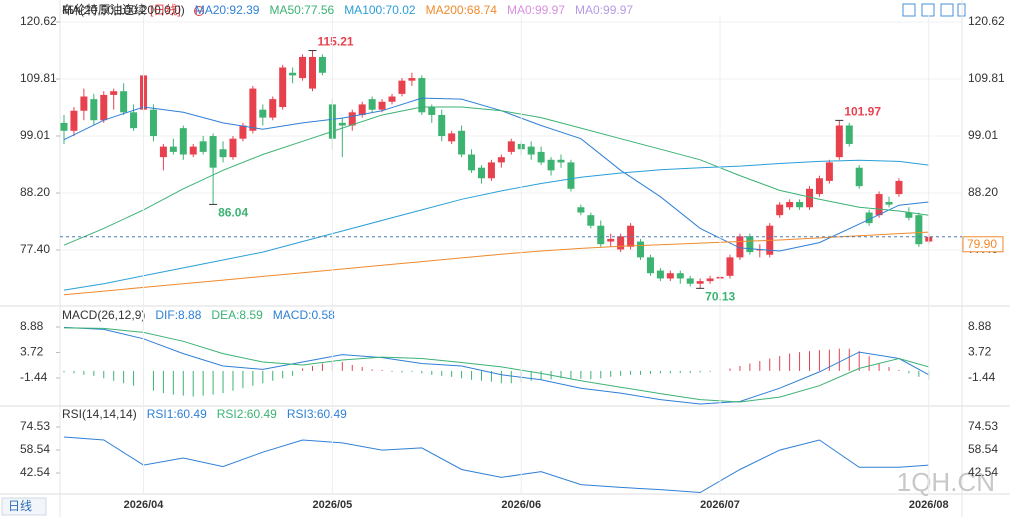 The image size is (1010, 517). I want to click on y-tick-label: 74.53, so click(35, 426).